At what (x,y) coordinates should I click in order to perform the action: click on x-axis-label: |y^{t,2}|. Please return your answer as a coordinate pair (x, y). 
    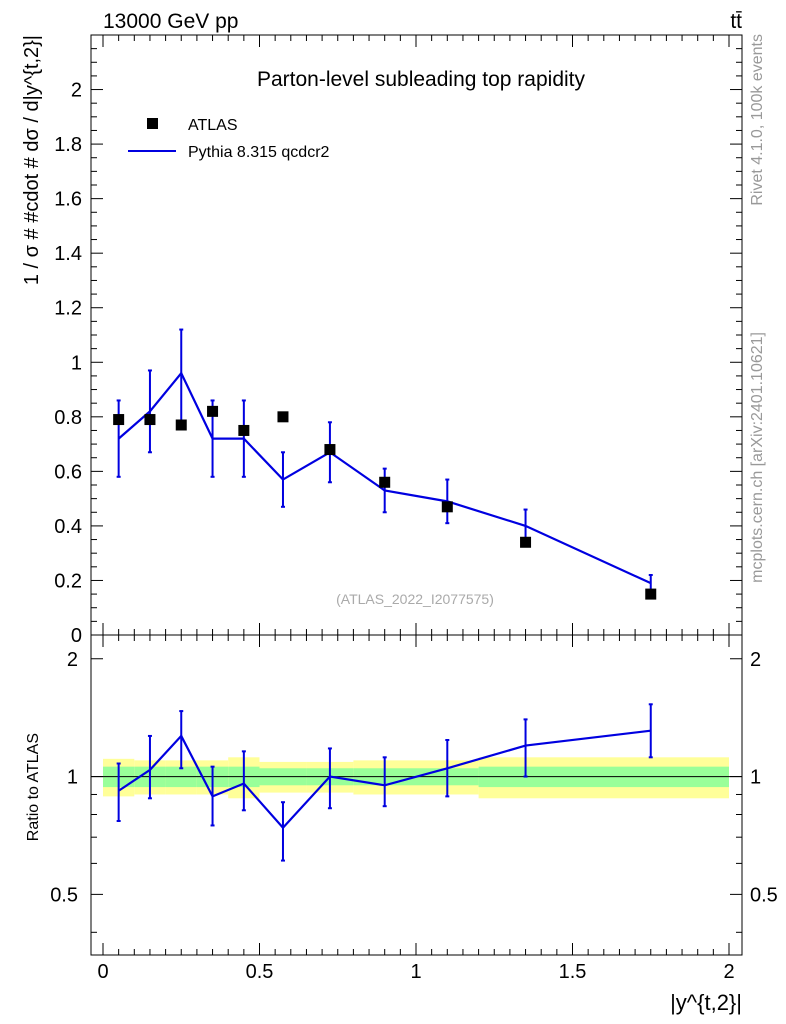
    Looking at the image, I should click on (706, 1002).